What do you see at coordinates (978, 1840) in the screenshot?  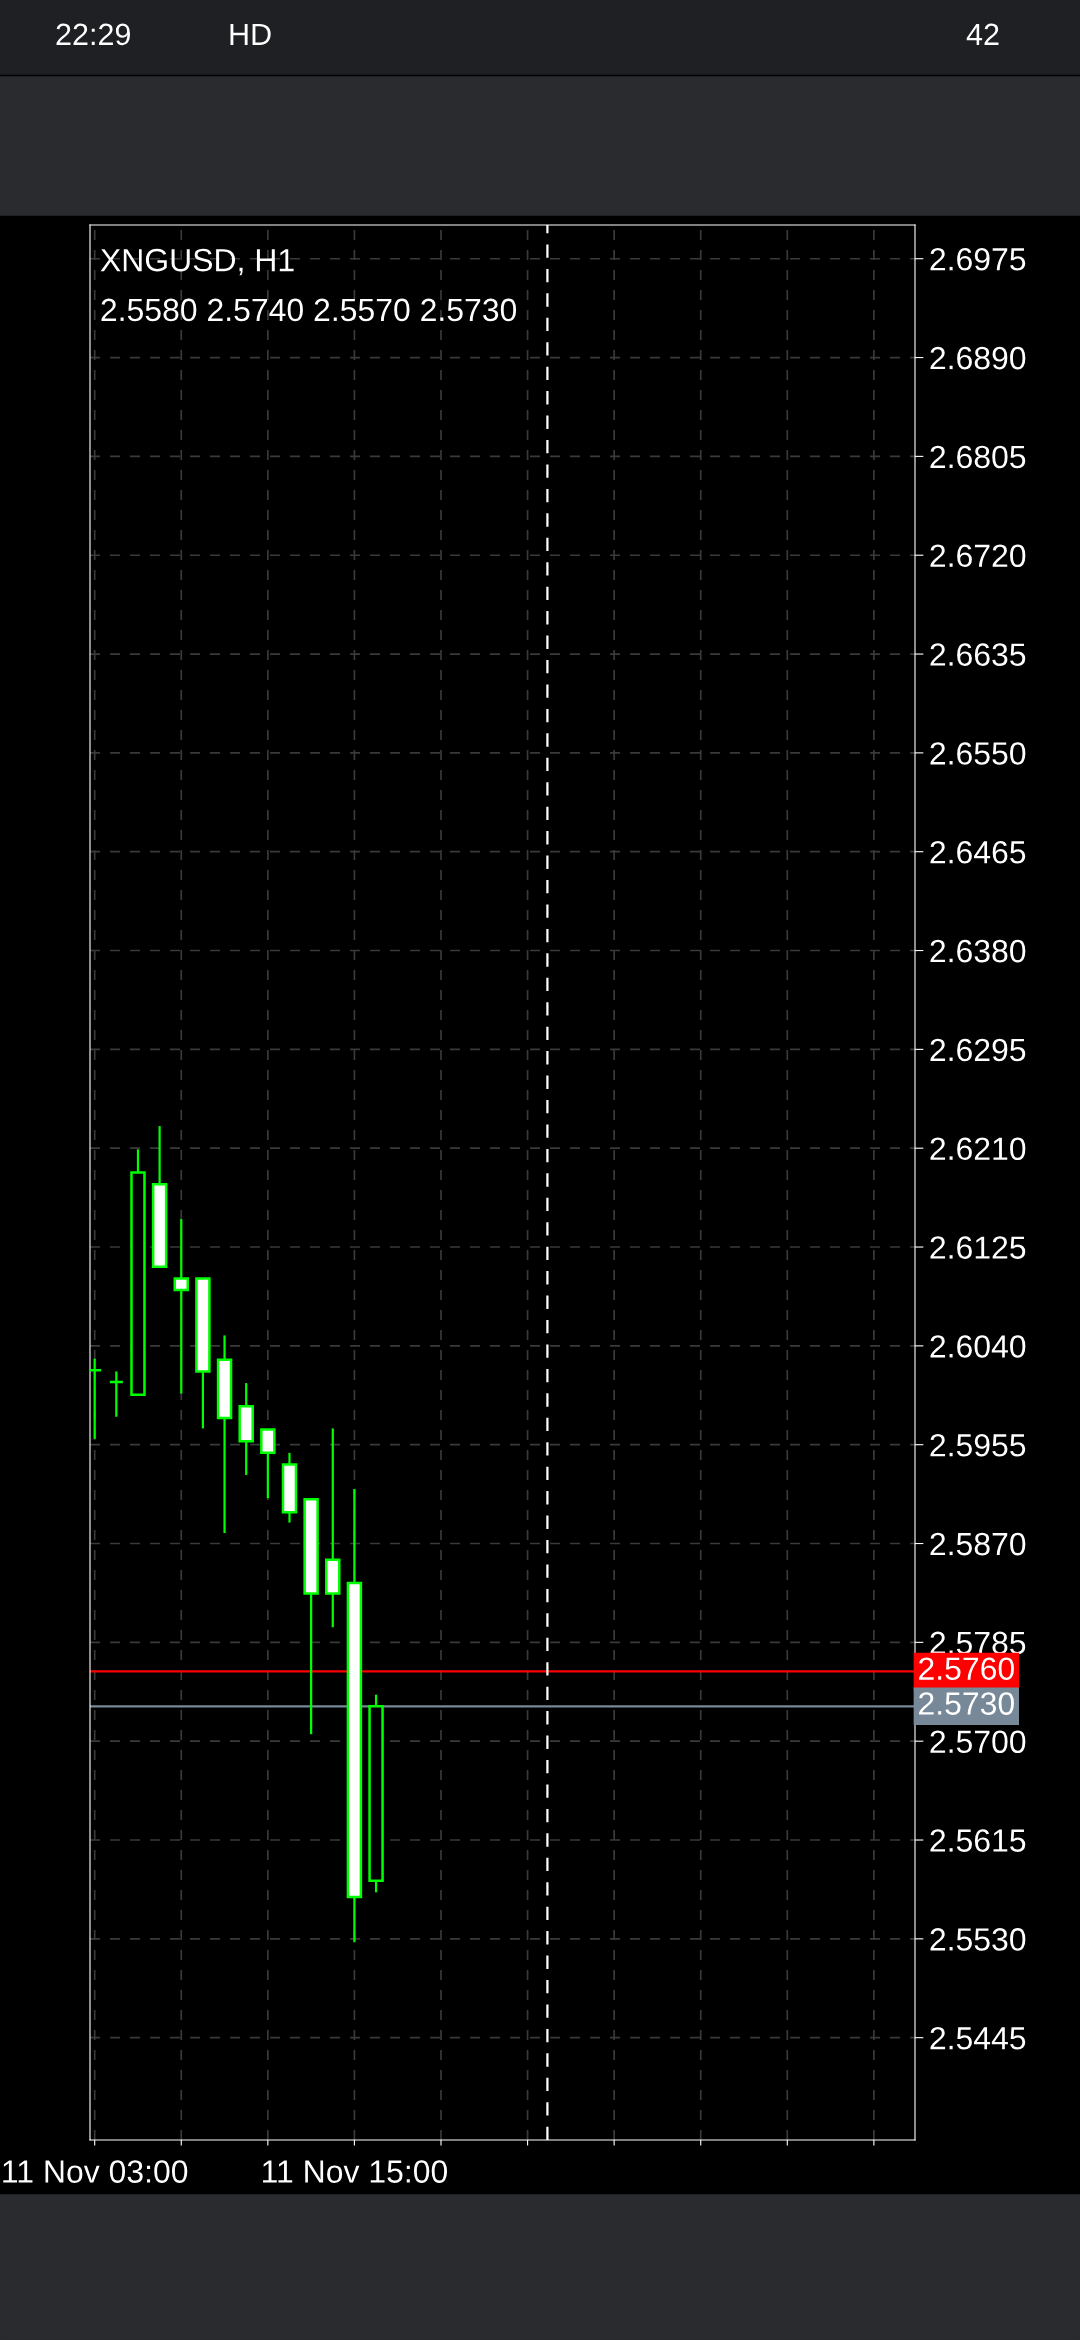 I see `y-tick-label: 2.5615` at bounding box center [978, 1840].